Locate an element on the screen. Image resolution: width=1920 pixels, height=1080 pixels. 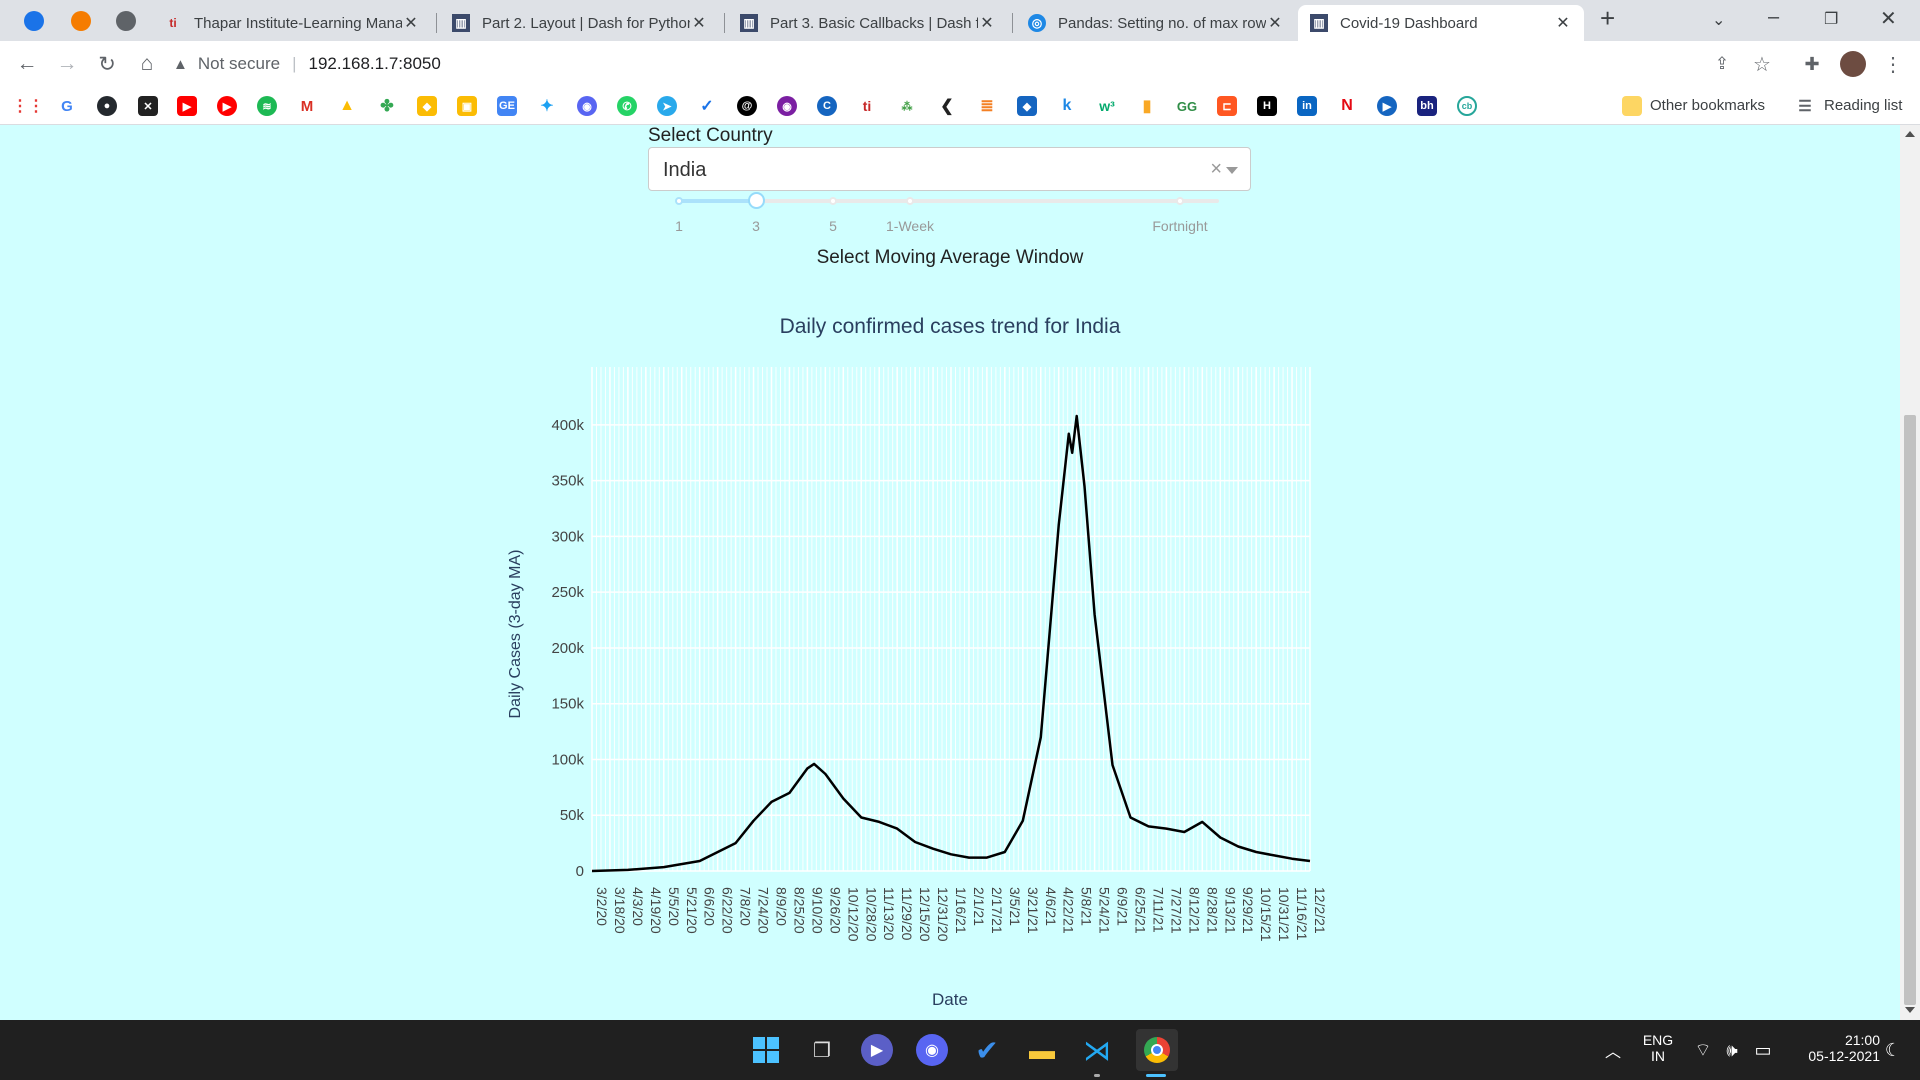
cb-app-icon: cb is located at coordinates (1467, 106).